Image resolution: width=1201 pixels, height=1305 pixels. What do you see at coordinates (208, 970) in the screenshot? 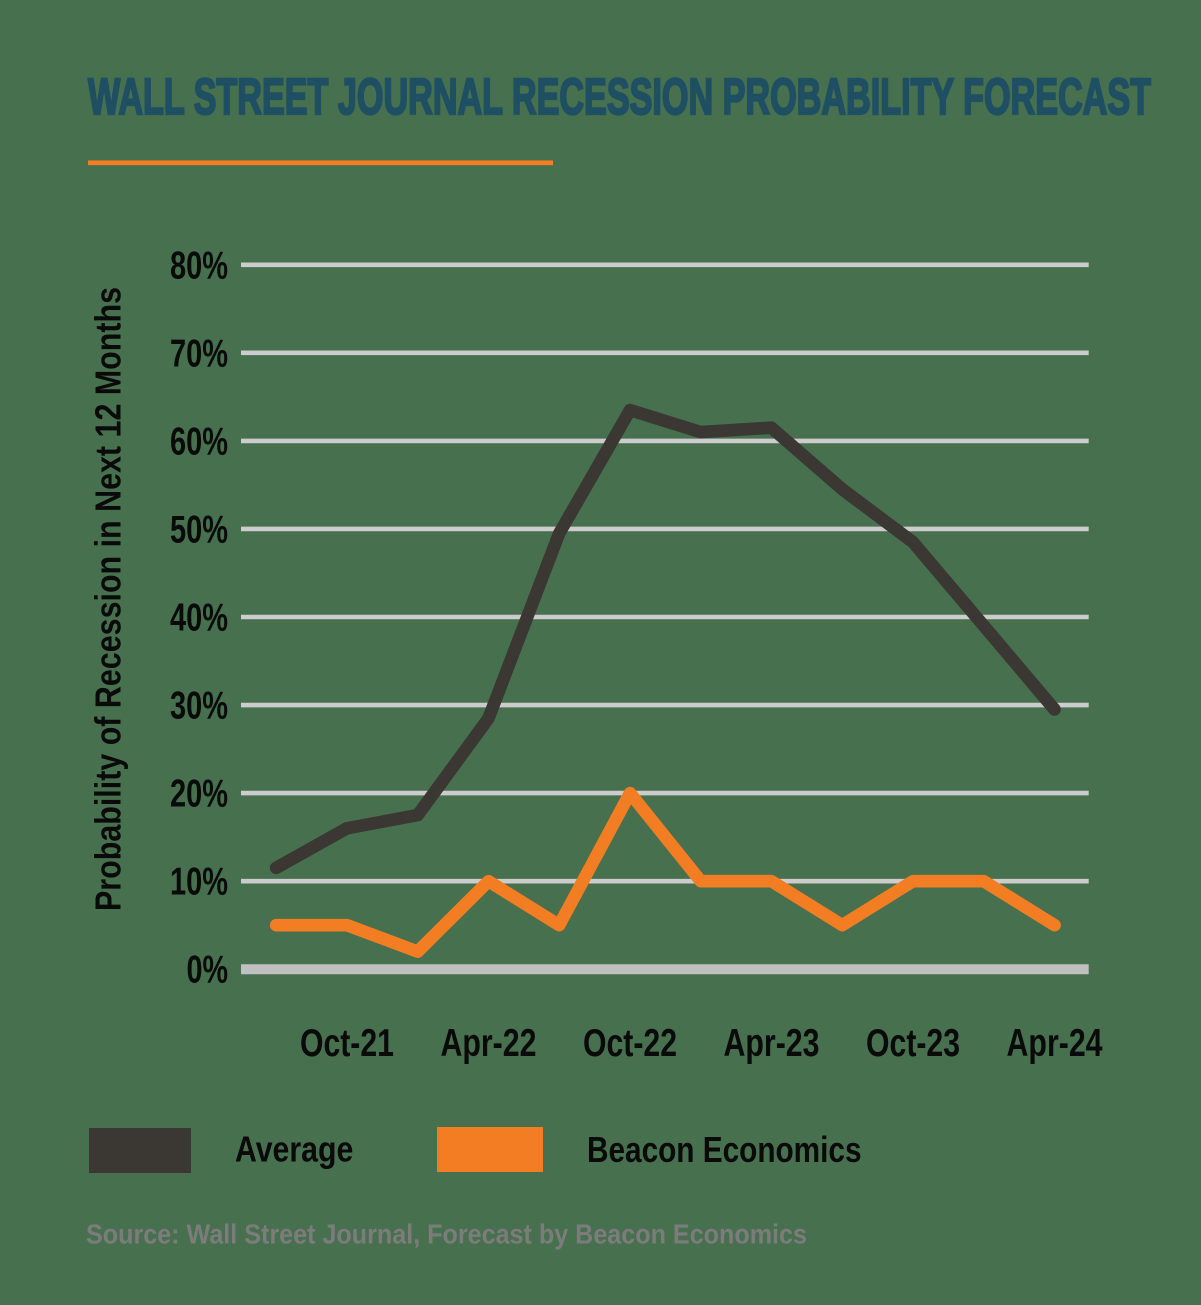
I see `y-tick-label-0%: 0%` at bounding box center [208, 970].